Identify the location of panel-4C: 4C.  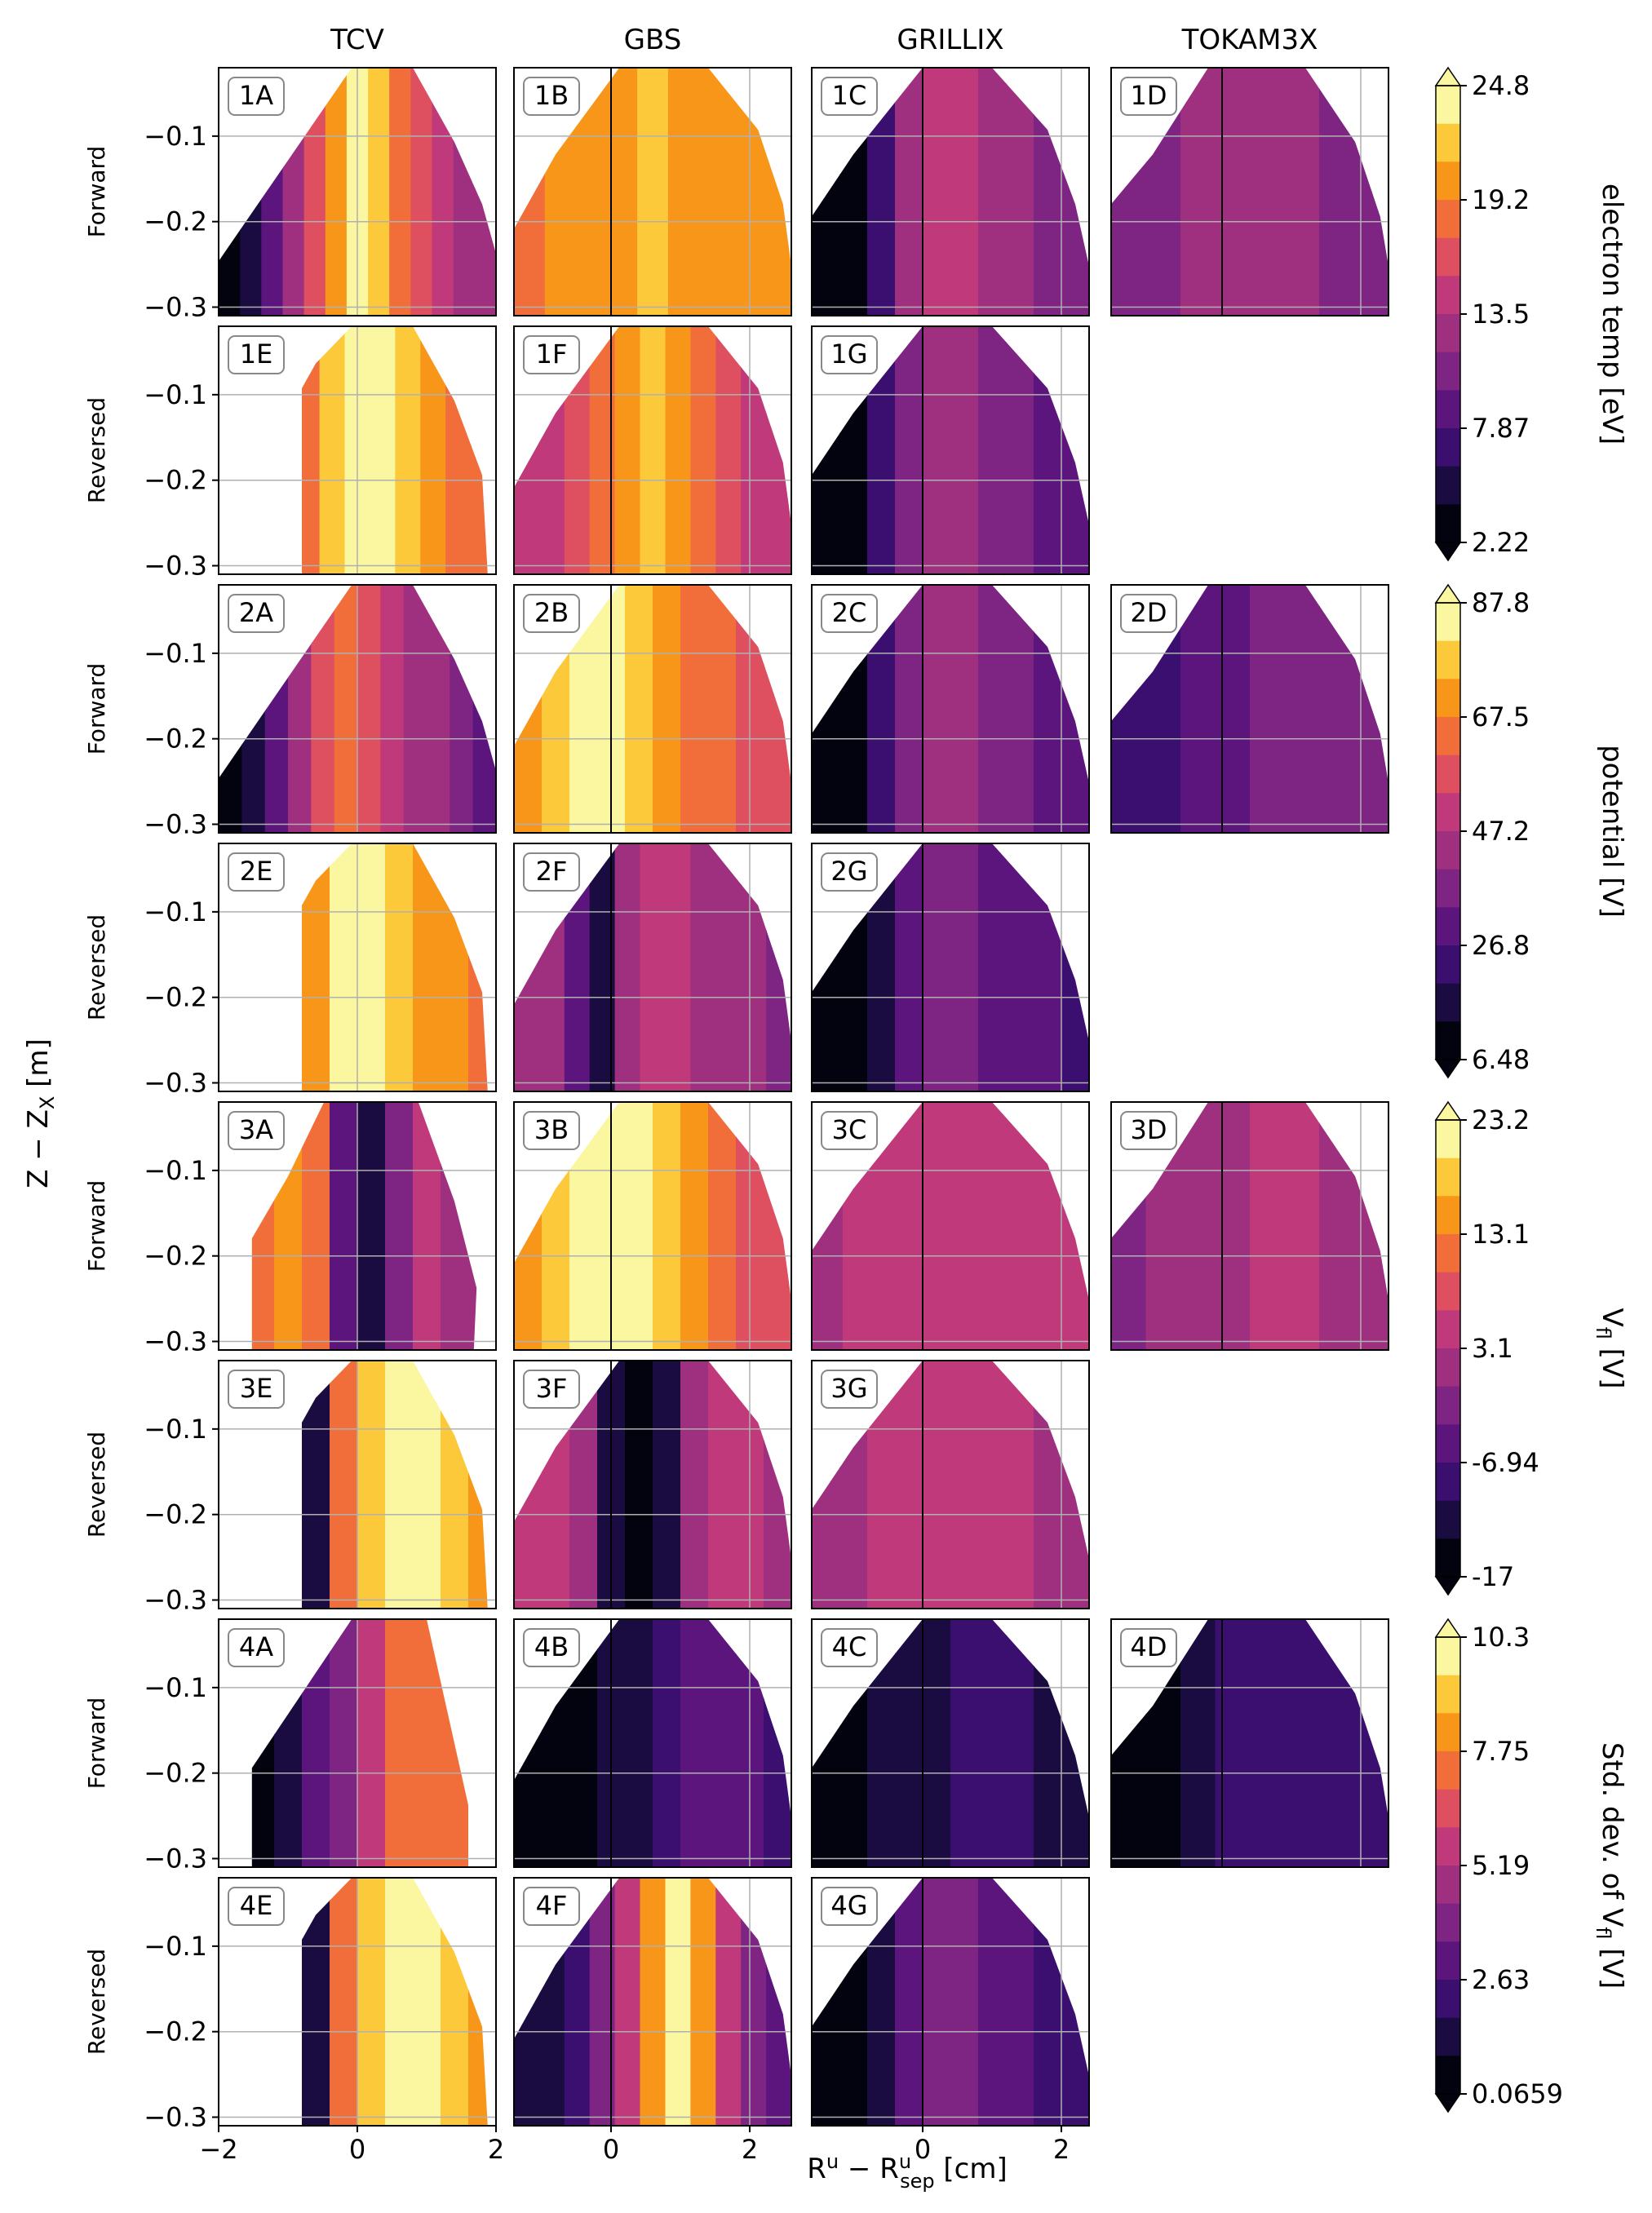
(950, 1743).